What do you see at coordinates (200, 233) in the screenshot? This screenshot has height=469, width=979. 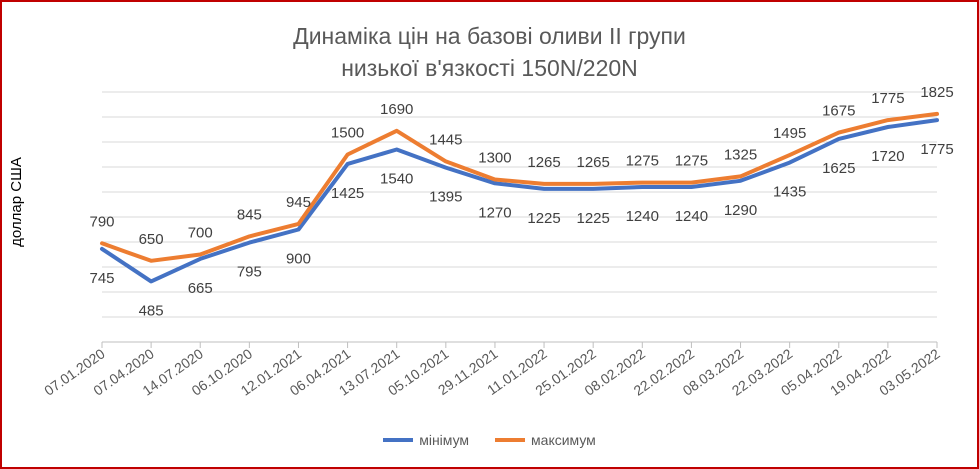 I see `data-label-max: 700` at bounding box center [200, 233].